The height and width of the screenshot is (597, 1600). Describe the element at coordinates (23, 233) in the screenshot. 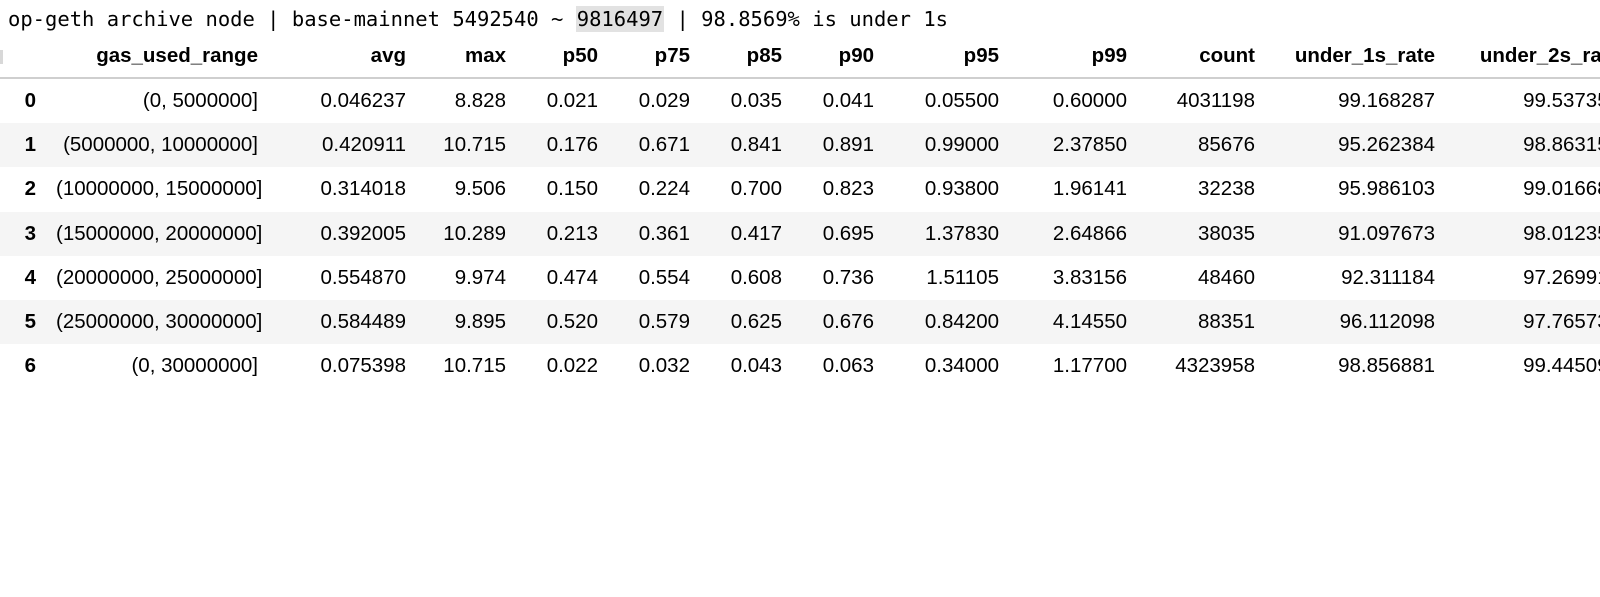

I see `row-index: 3` at that location.